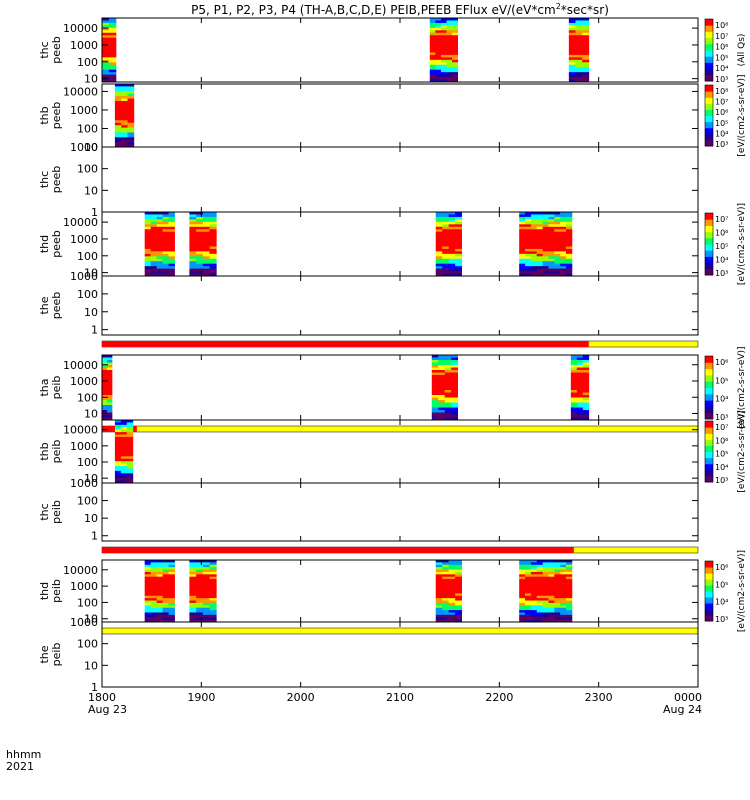  I want to click on panel-label-probe: the, so click(44, 305).